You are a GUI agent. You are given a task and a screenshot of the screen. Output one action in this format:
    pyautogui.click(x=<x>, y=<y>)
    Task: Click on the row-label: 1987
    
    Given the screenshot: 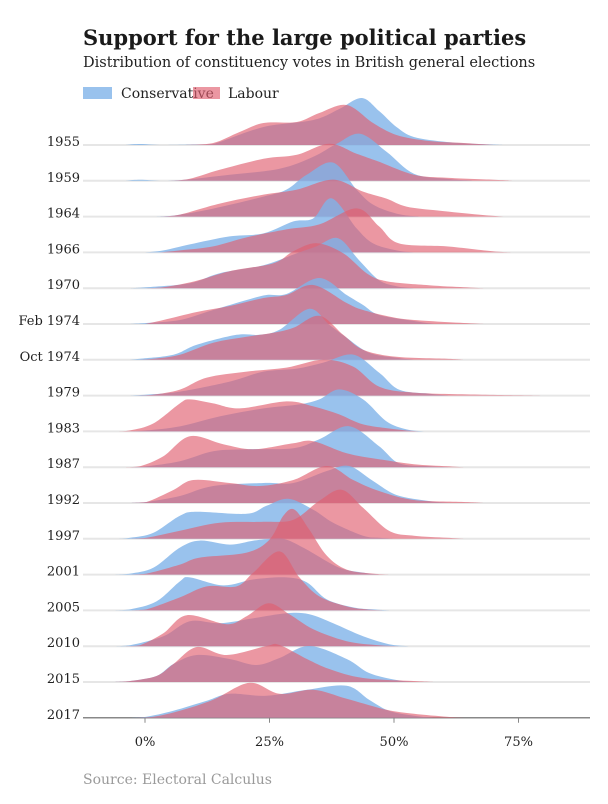 What is the action you would take?
    pyautogui.click(x=63, y=464)
    